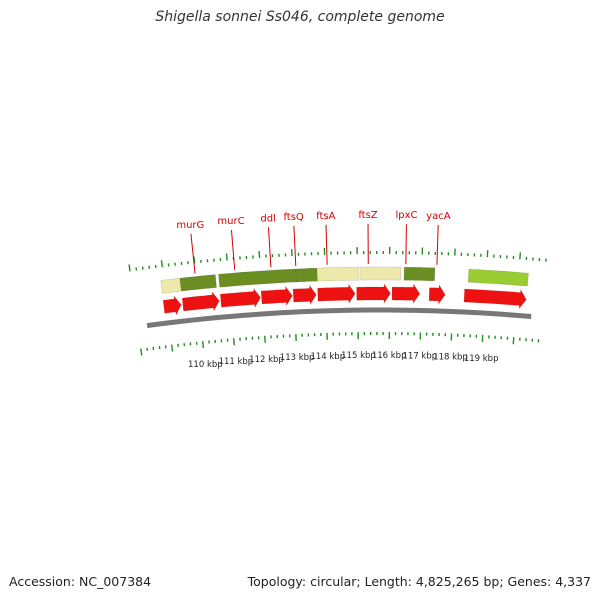 Image resolution: width=600 pixels, height=600 pixels. What do you see at coordinates (267, 218) in the screenshot?
I see `gene-label-ddl: ddl` at bounding box center [267, 218].